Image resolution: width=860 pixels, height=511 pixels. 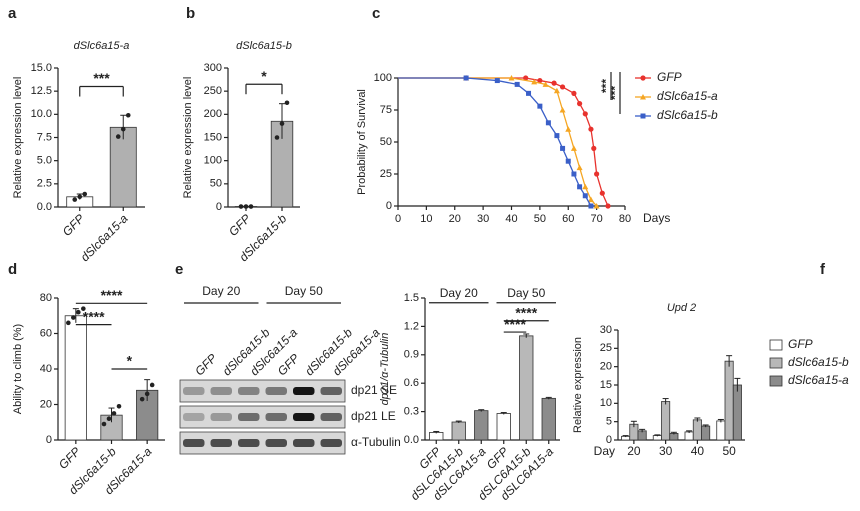 I want to click on x-tick-label: 30, so click(x=666, y=451).